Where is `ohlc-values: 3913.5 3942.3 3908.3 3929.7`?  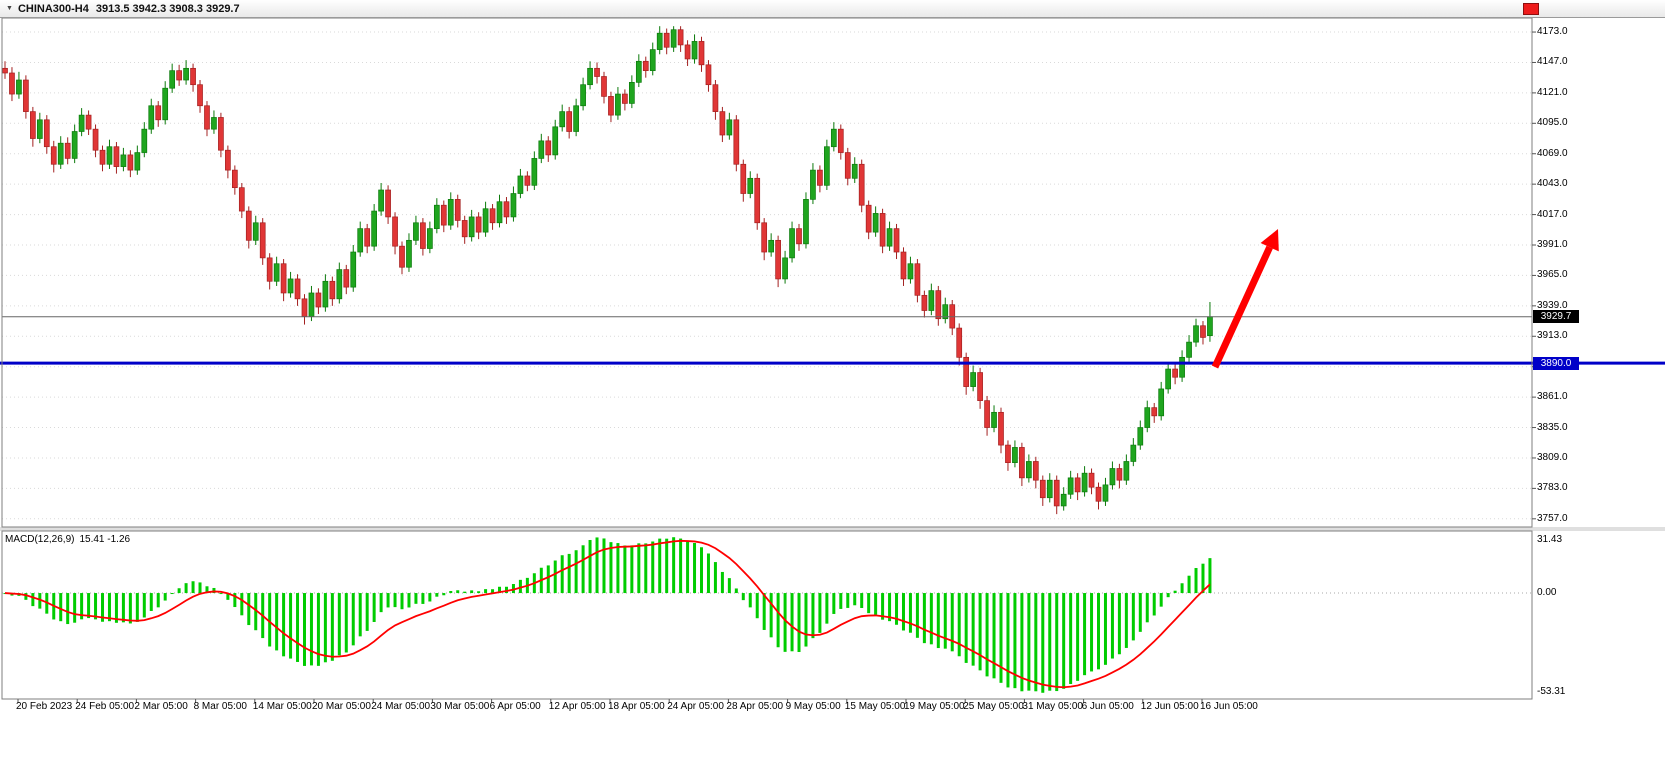
ohlc-values: 3913.5 3942.3 3908.3 3929.7 is located at coordinates (167, 8).